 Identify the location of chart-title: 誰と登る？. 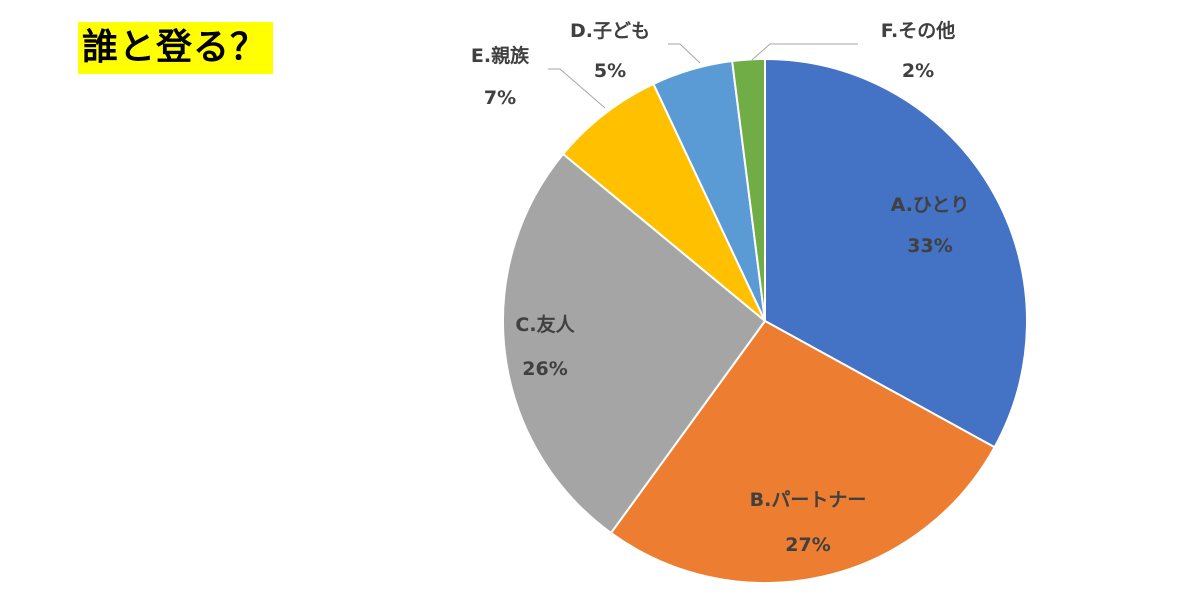
(176, 48).